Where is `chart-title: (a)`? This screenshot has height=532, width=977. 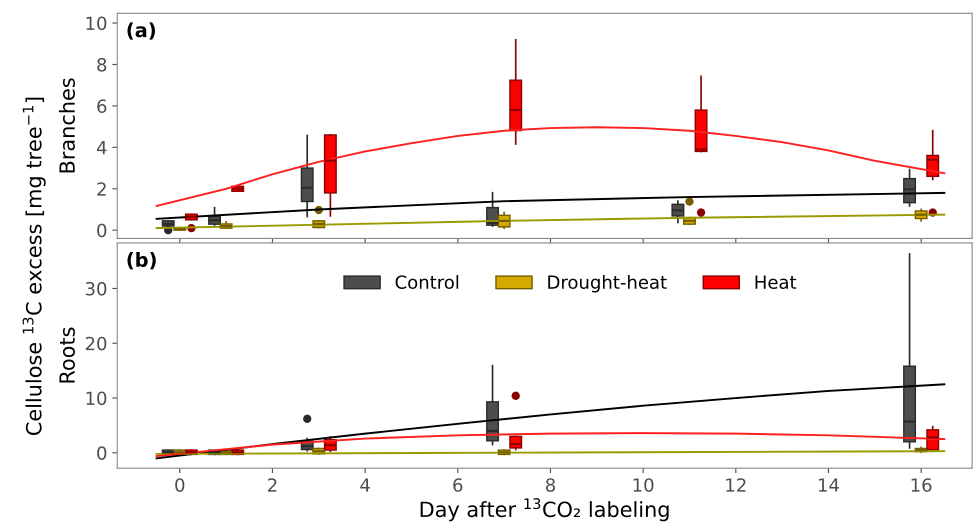
chart-title: (a) is located at coordinates (141, 31).